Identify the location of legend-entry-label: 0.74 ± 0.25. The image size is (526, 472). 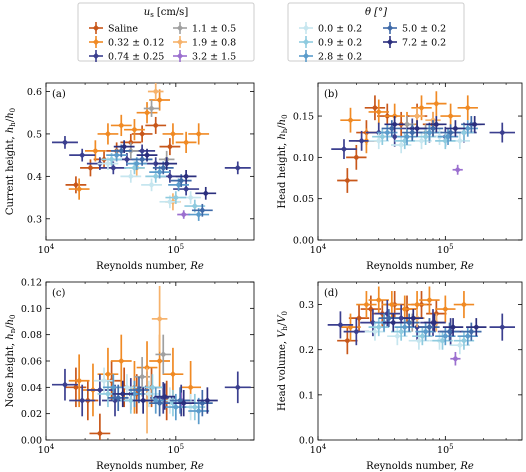
(136, 57).